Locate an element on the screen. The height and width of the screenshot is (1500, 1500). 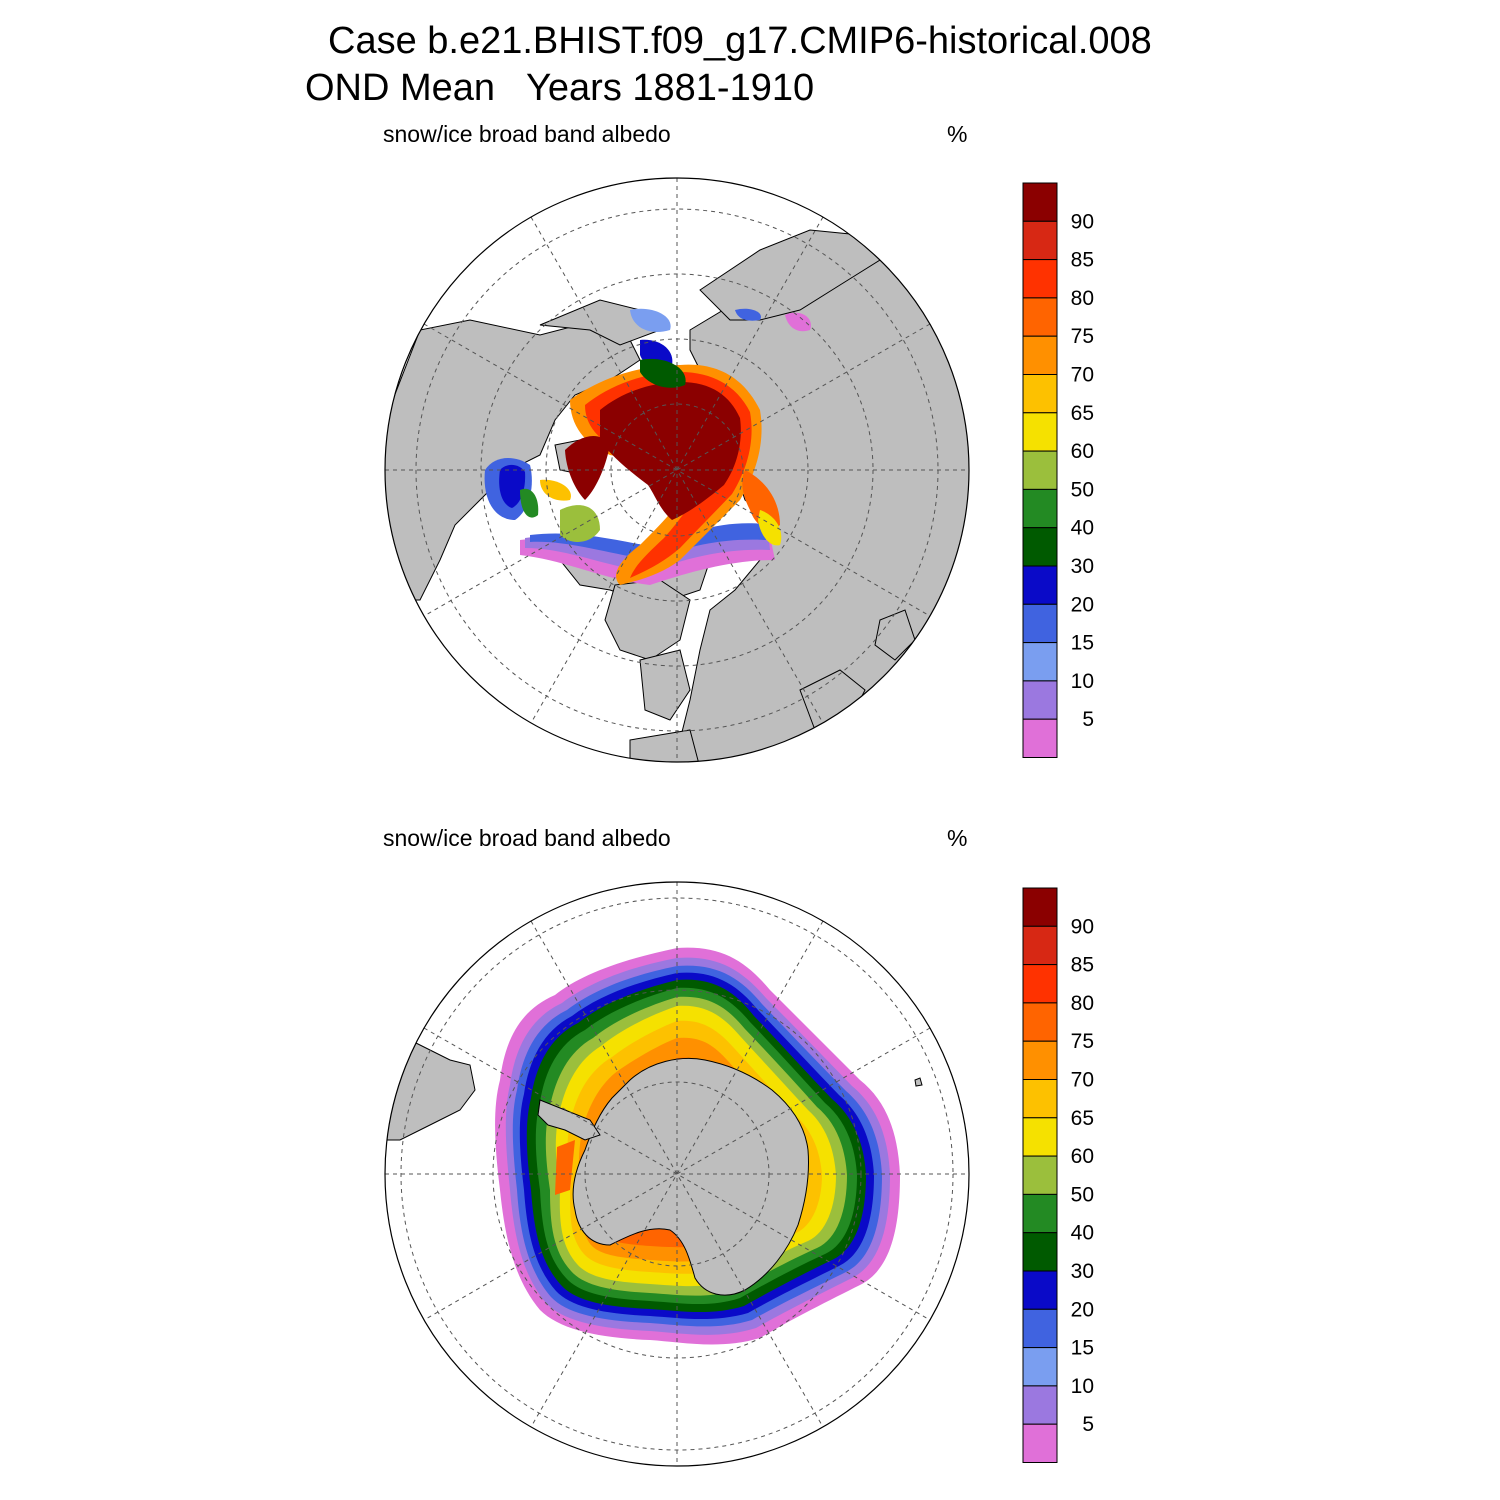
colorbar-arctic-tick-label: 5 is located at coordinates (1088, 719).